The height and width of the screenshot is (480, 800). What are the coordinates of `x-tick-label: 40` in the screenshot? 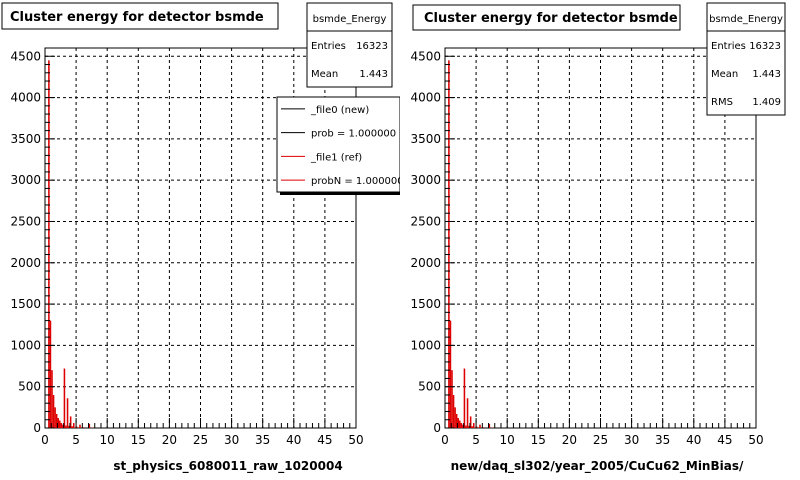 It's located at (293, 440).